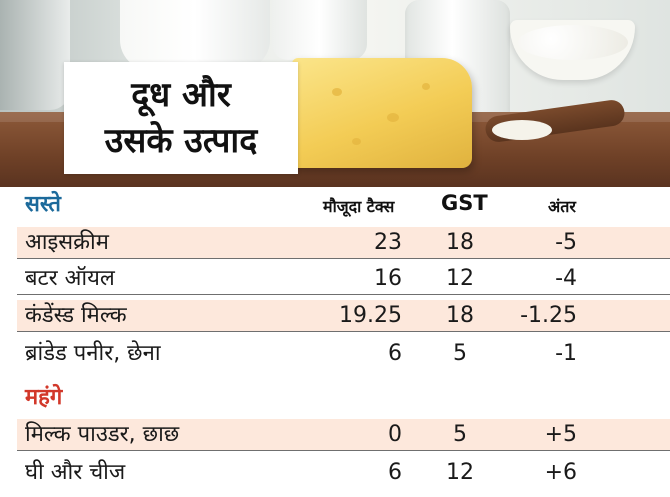 The width and height of the screenshot is (670, 497). Describe the element at coordinates (343, 435) in the screenshot. I see `table-row: मिल्क पाउडर, छाछ 0 5 +5` at that location.